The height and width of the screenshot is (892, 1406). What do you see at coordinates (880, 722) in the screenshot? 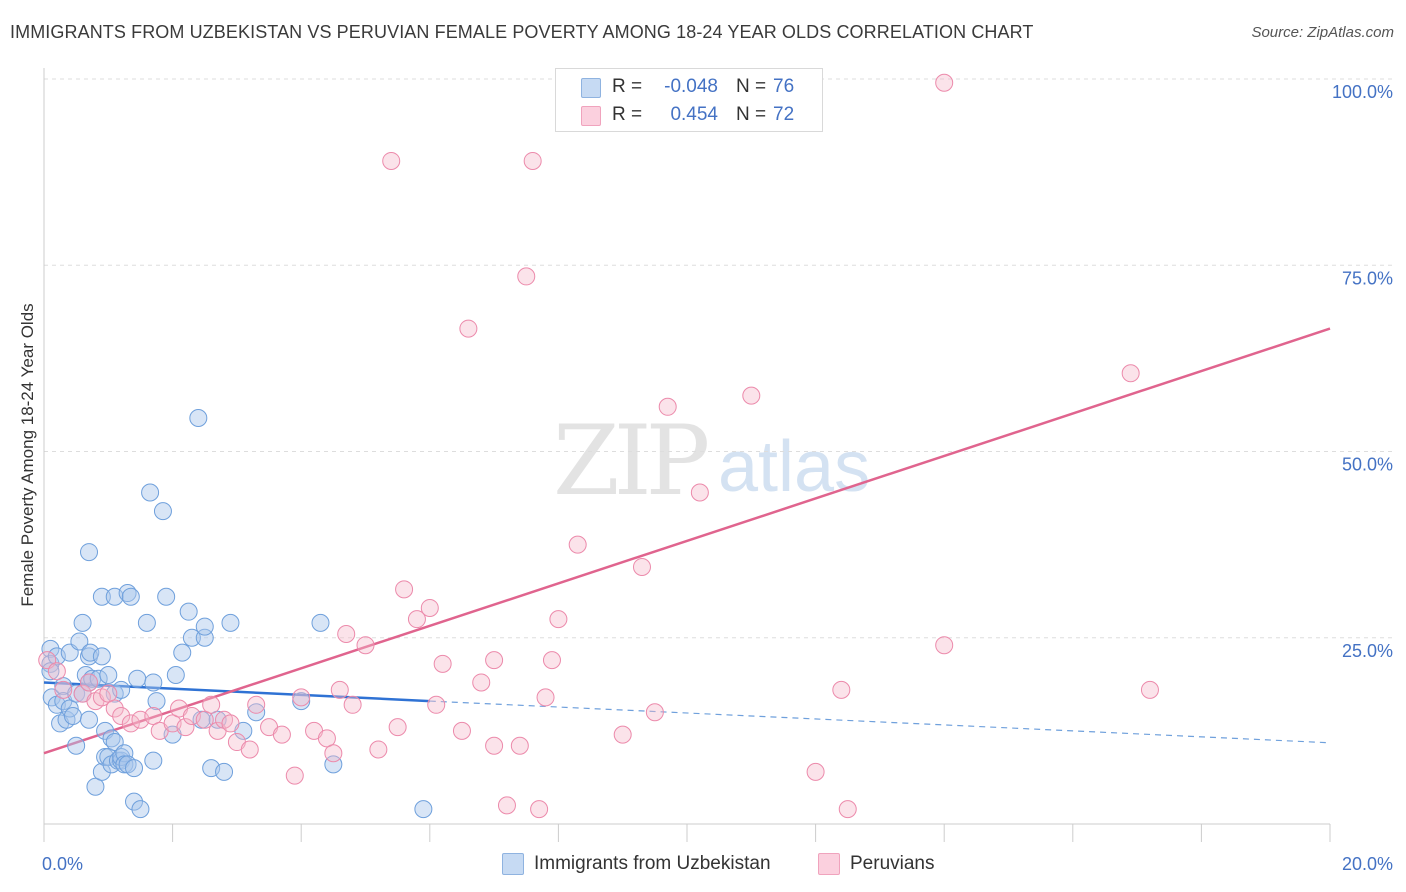
I see `trend-line-uzbekistan-extension` at bounding box center [880, 722].